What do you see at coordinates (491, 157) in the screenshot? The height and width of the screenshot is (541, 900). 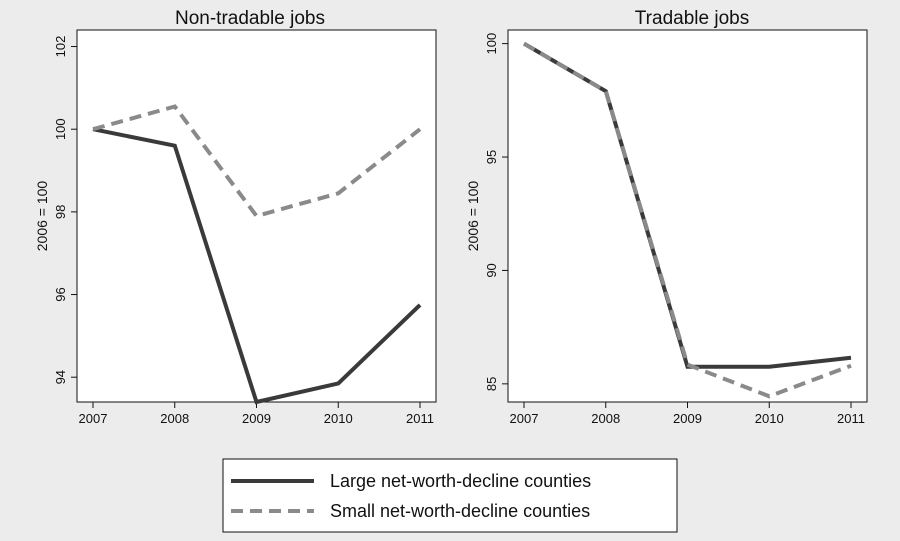 I see `y-tick-label: 95` at bounding box center [491, 157].